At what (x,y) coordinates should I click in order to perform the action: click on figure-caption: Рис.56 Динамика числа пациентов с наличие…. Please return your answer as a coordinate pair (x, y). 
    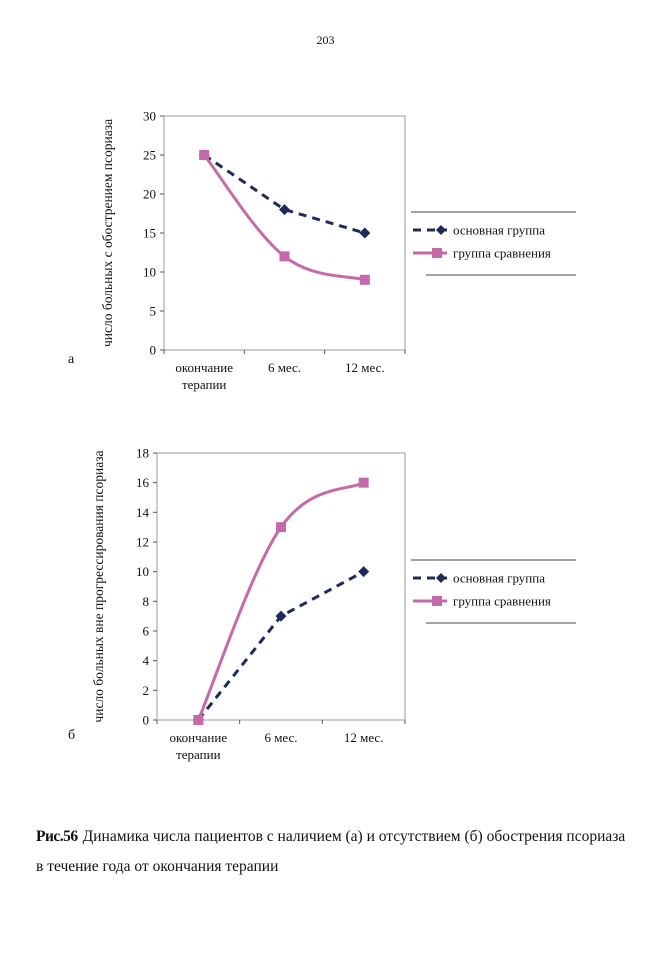
    Looking at the image, I should click on (331, 852).